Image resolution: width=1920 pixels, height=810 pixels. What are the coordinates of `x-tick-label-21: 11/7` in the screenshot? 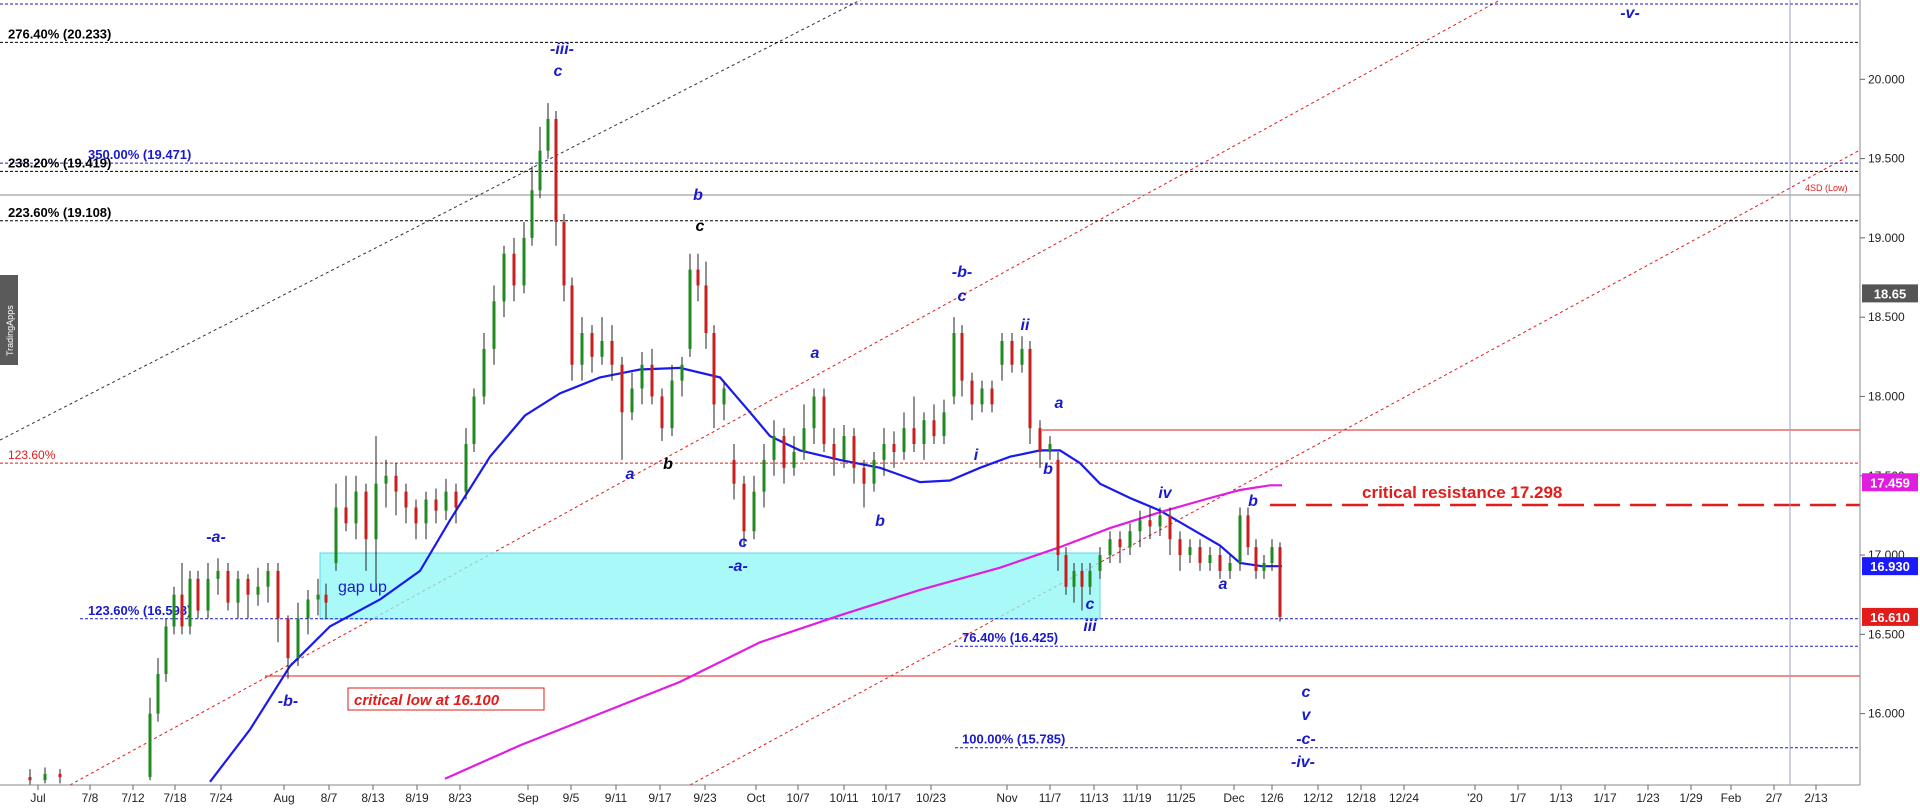 It's located at (1050, 798).